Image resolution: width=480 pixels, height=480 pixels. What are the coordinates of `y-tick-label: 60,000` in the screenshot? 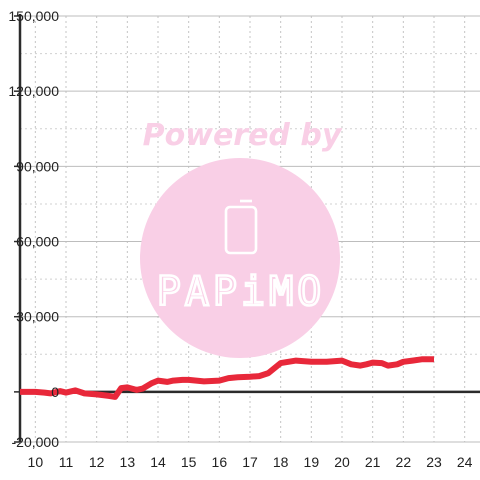 It's located at (37, 242).